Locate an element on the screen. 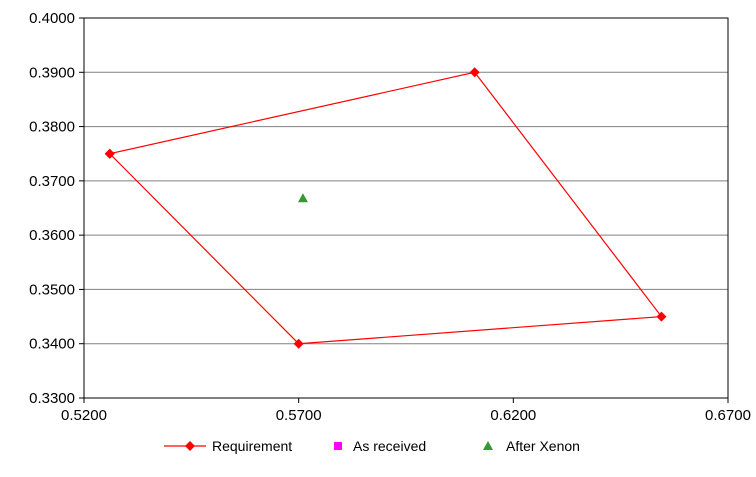  x-tick-label: 0.5200 is located at coordinates (84, 415).